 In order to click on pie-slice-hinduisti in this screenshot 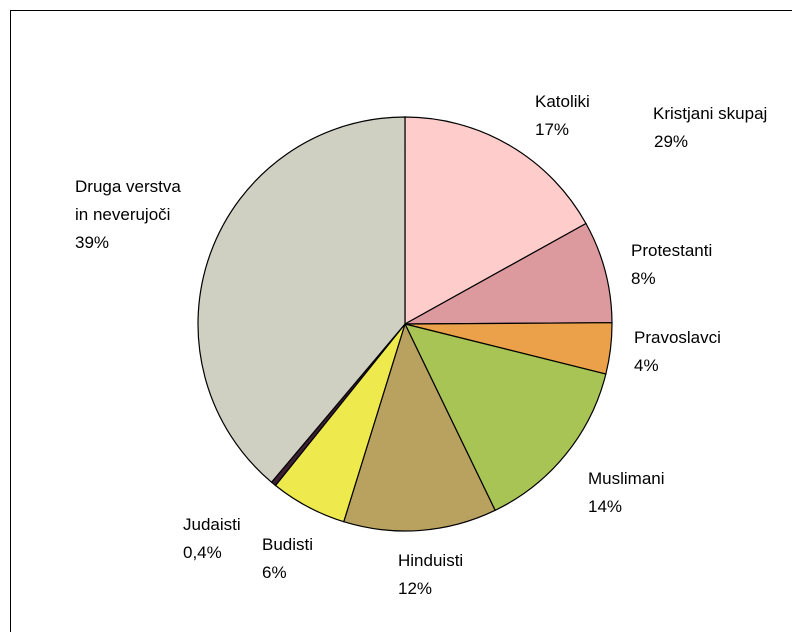, I will do `click(419, 427)`.